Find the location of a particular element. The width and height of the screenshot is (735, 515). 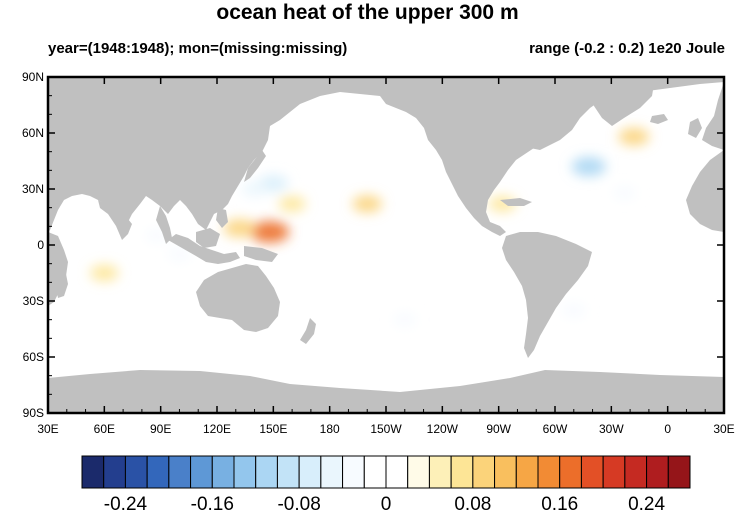

x-tick-label: 150E is located at coordinates (273, 429).